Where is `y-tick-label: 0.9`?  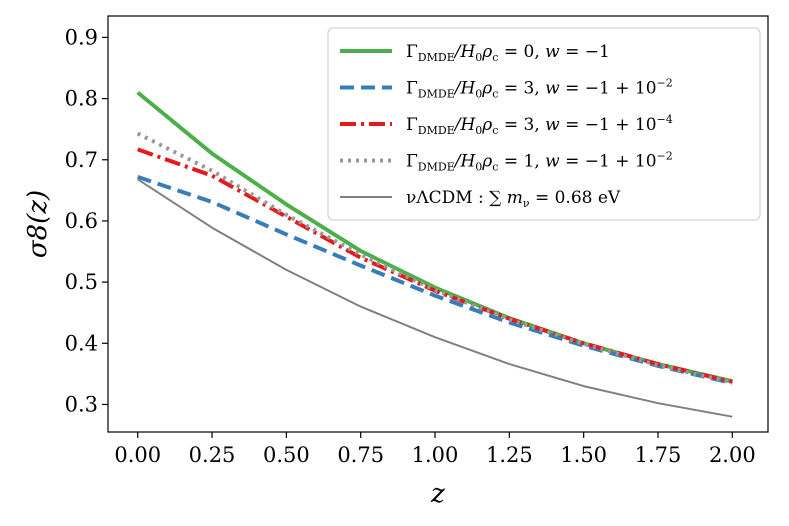 y-tick-label: 0.9 is located at coordinates (81, 37).